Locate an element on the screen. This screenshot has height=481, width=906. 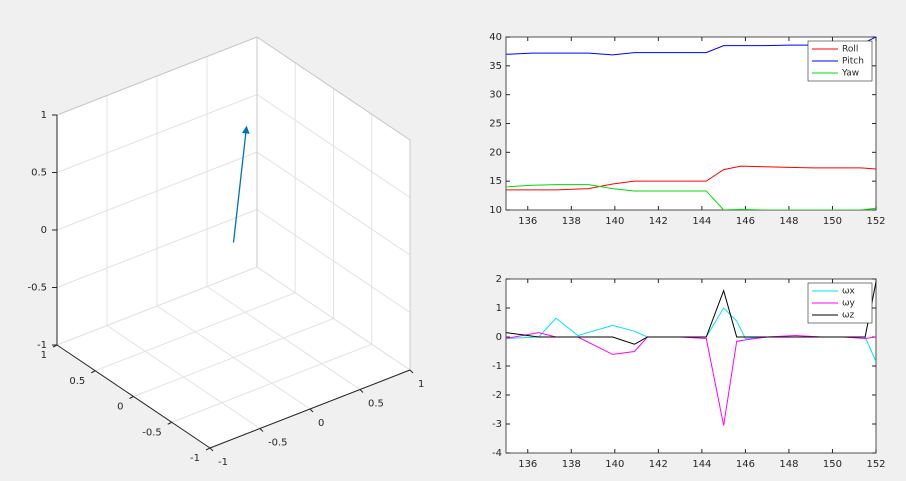
y-tick-label: 20 is located at coordinates (495, 152).